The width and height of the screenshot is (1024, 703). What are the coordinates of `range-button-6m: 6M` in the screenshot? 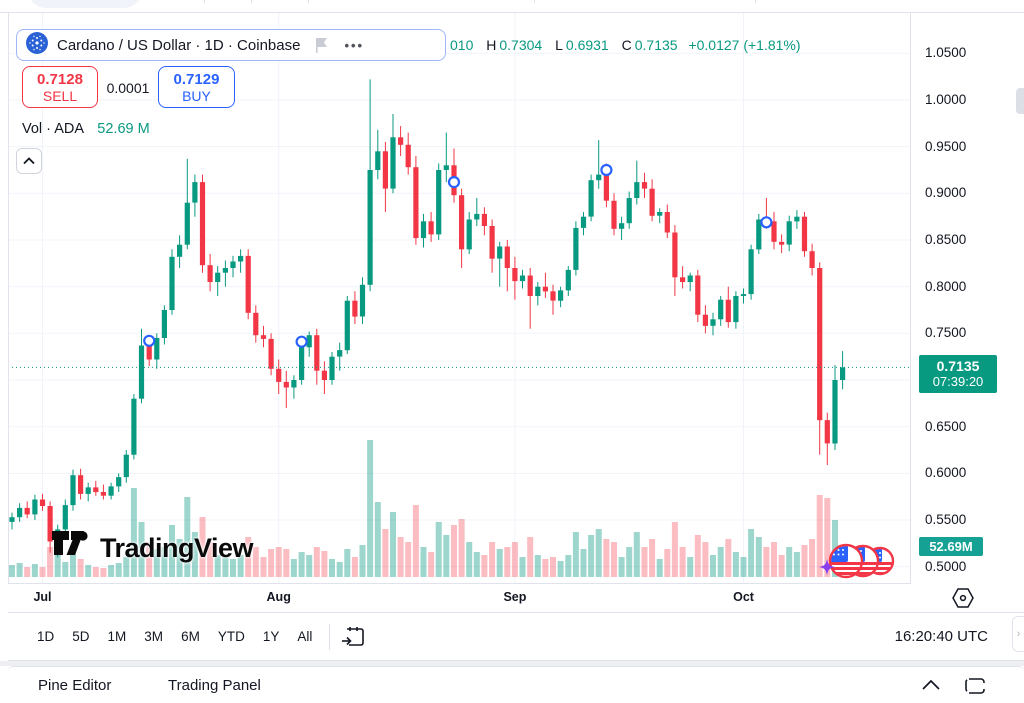 It's located at (190, 636).